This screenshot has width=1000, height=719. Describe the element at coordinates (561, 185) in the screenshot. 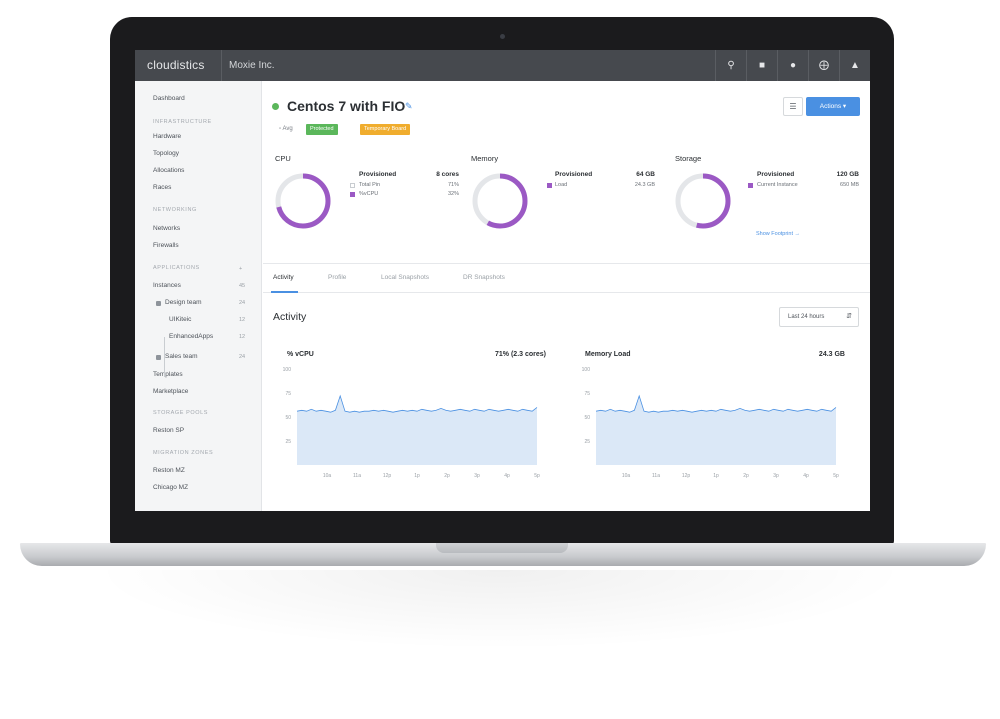

I see `memory-legend-label: Load` at that location.